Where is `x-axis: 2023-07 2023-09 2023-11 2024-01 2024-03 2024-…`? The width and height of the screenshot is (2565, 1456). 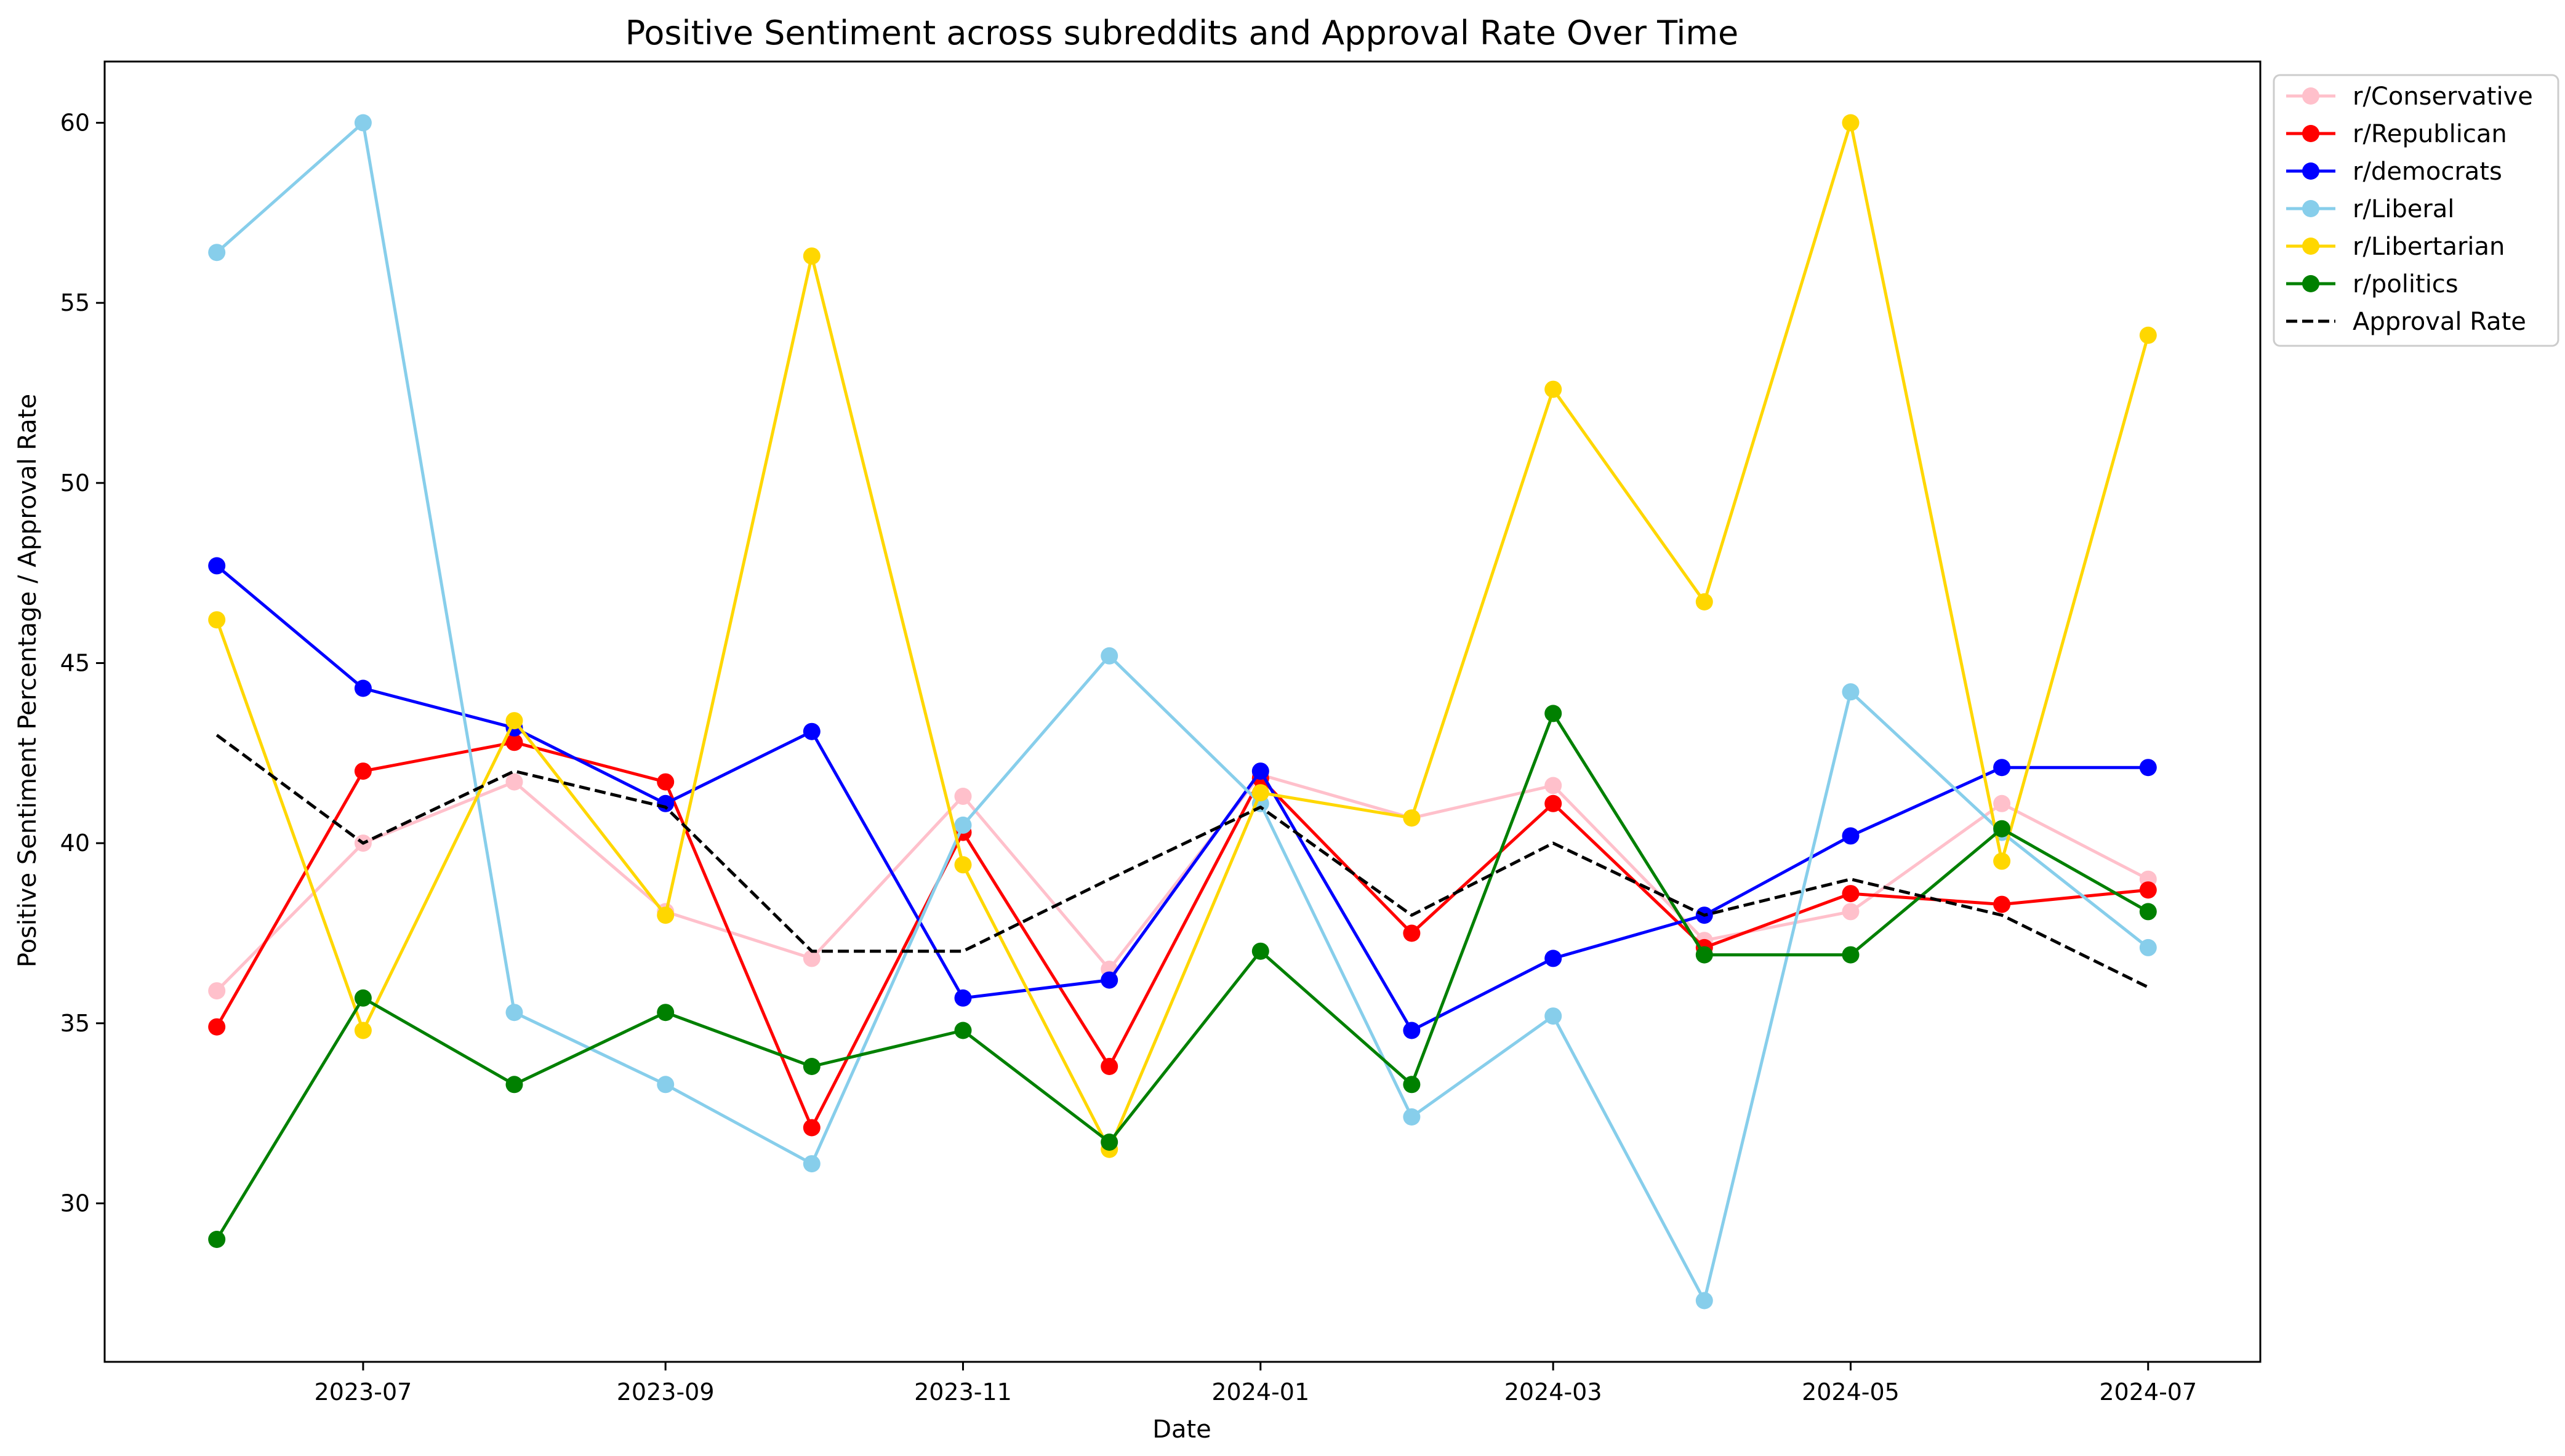 x-axis: 2023-07 2023-09 2023-11 2024-01 2024-03 2024-… is located at coordinates (1256, 1384).